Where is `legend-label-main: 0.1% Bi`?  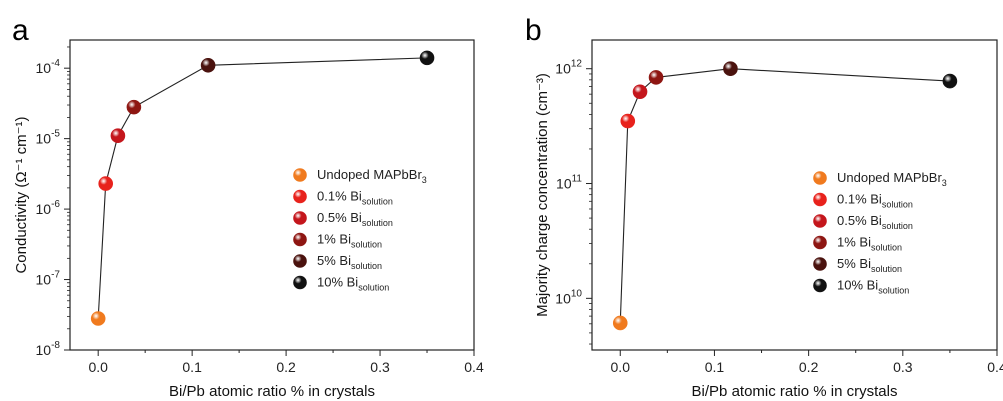
legend-label-main: 0.1% Bi is located at coordinates (339, 196).